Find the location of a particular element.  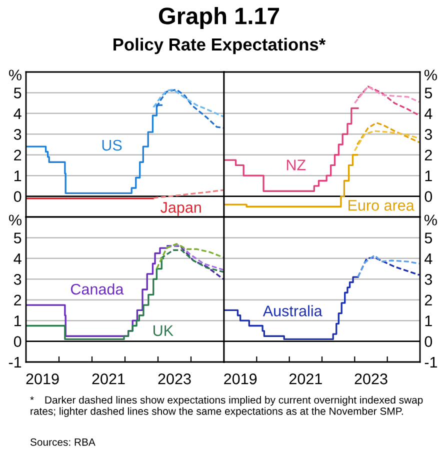

series-label: Canada is located at coordinates (97, 289).